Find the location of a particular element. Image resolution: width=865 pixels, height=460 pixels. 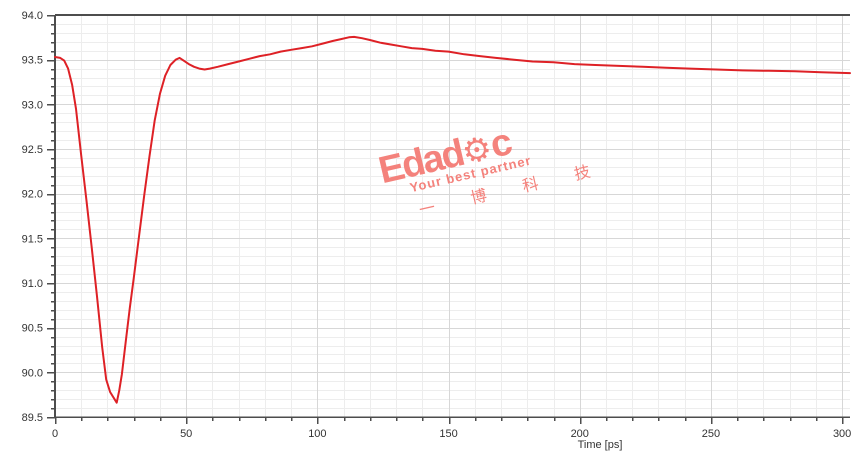

y-tick-label: 93.0 is located at coordinates (32, 105).